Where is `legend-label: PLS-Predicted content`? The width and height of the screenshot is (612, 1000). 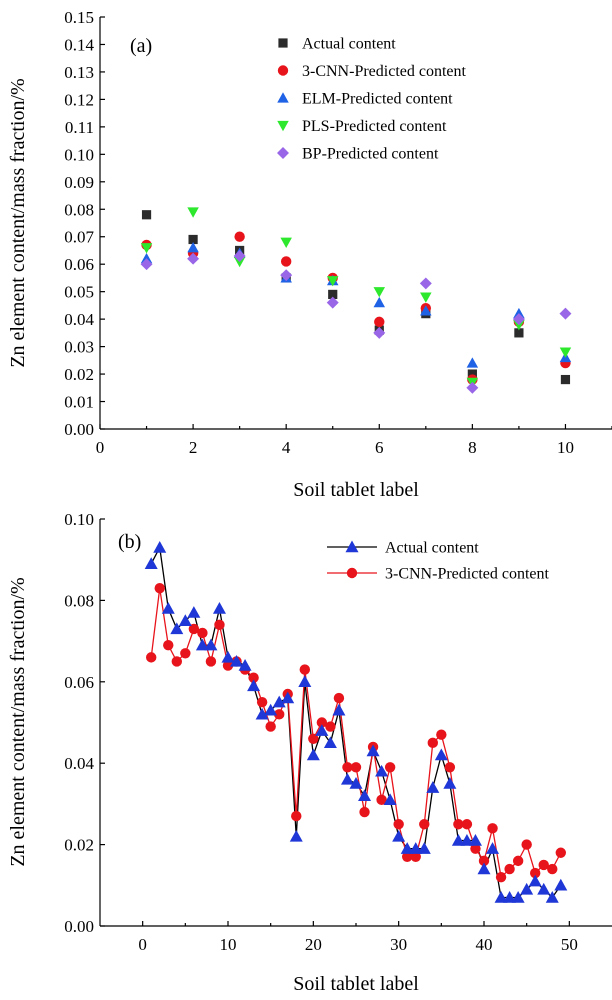 legend-label: PLS-Predicted content is located at coordinates (374, 126).